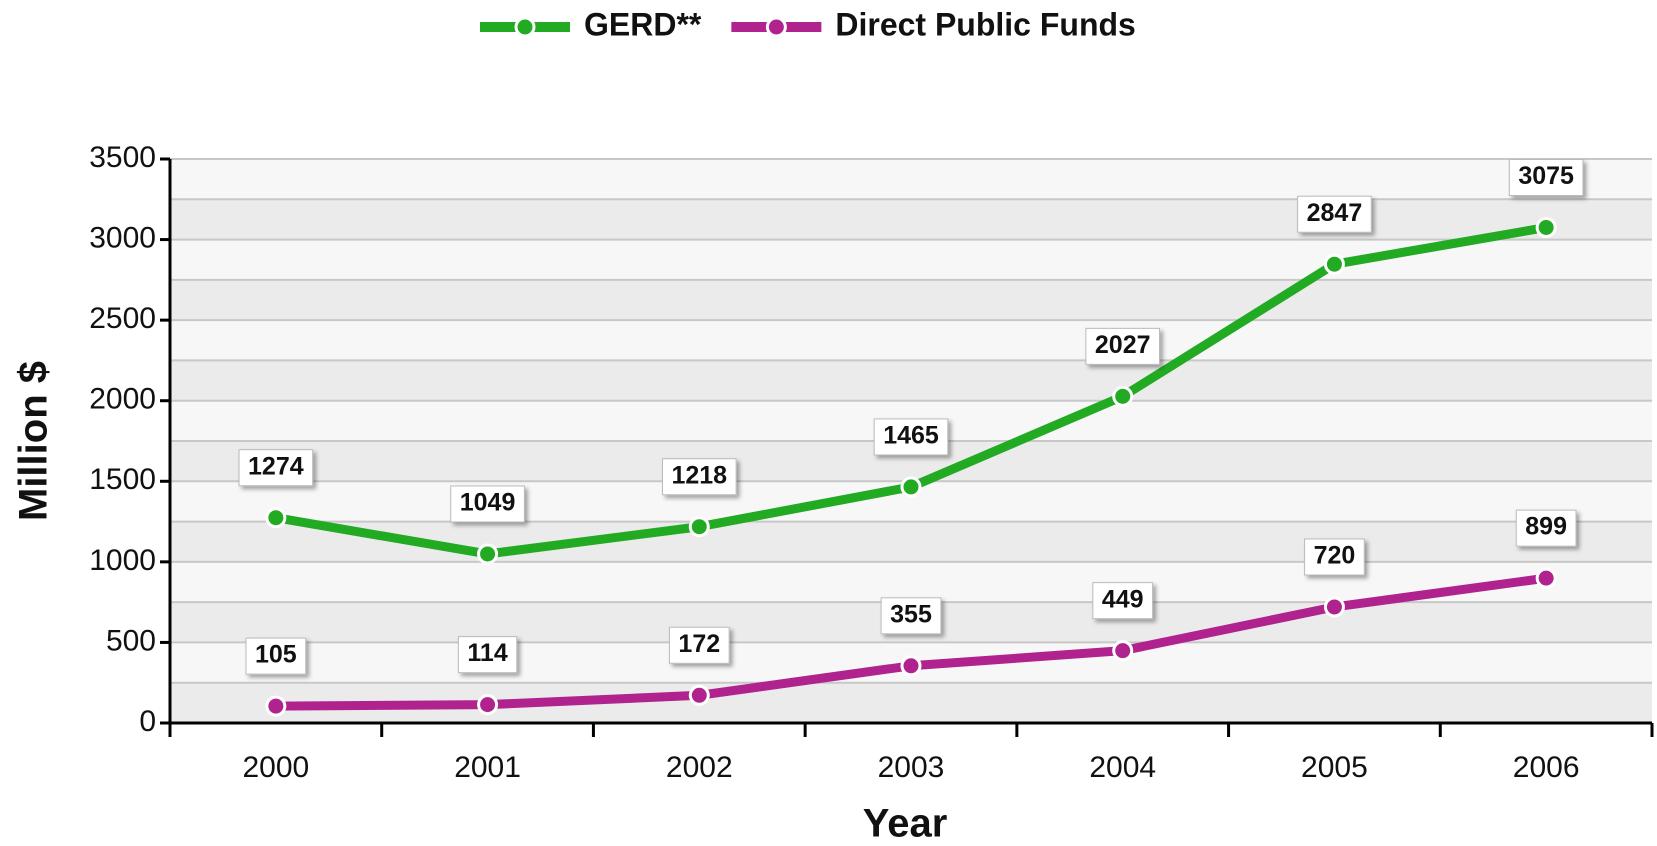 The width and height of the screenshot is (1657, 846). I want to click on data-label-box: 172, so click(699, 645).